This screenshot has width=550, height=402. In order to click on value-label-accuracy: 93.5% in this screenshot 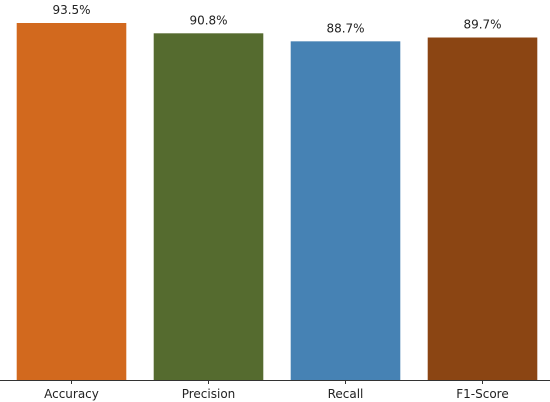, I will do `click(71, 10)`.